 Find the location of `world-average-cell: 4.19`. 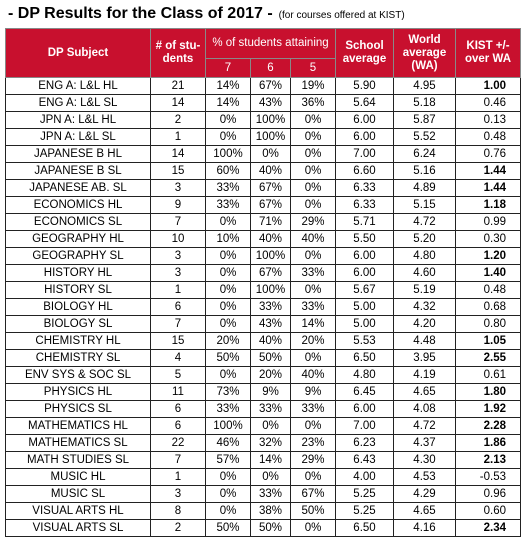

world-average-cell: 4.19 is located at coordinates (424, 375).